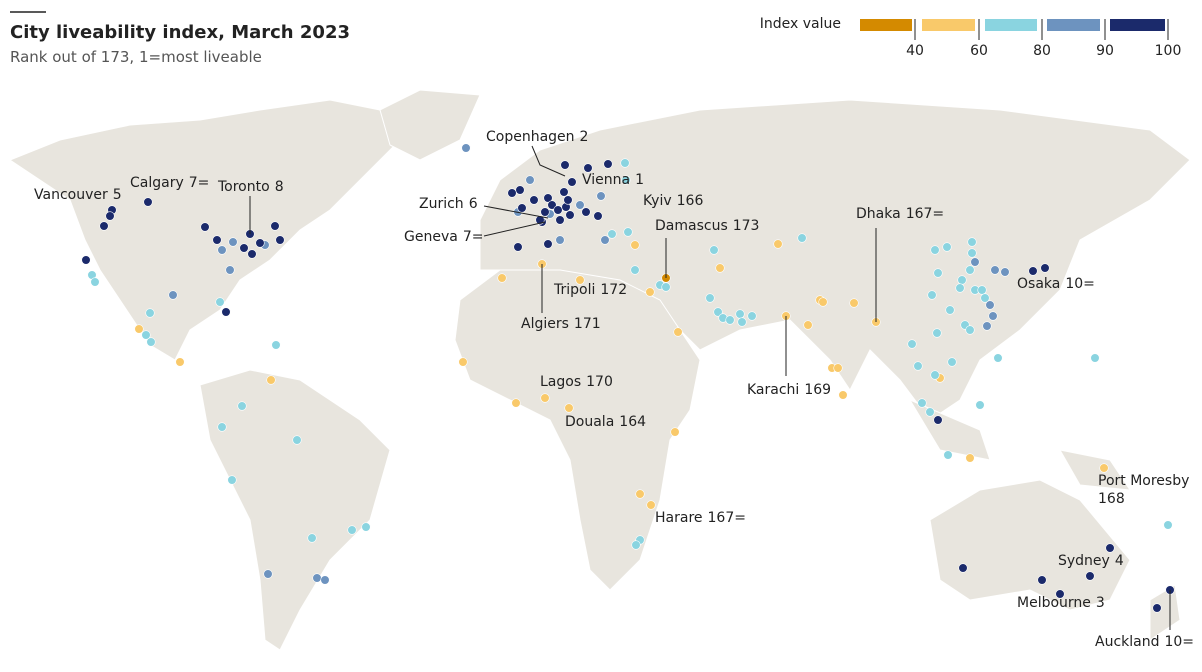 This screenshot has height=672, width=1202. Describe the element at coordinates (78, 195) in the screenshot. I see `city-label: Vancouver 5` at that location.